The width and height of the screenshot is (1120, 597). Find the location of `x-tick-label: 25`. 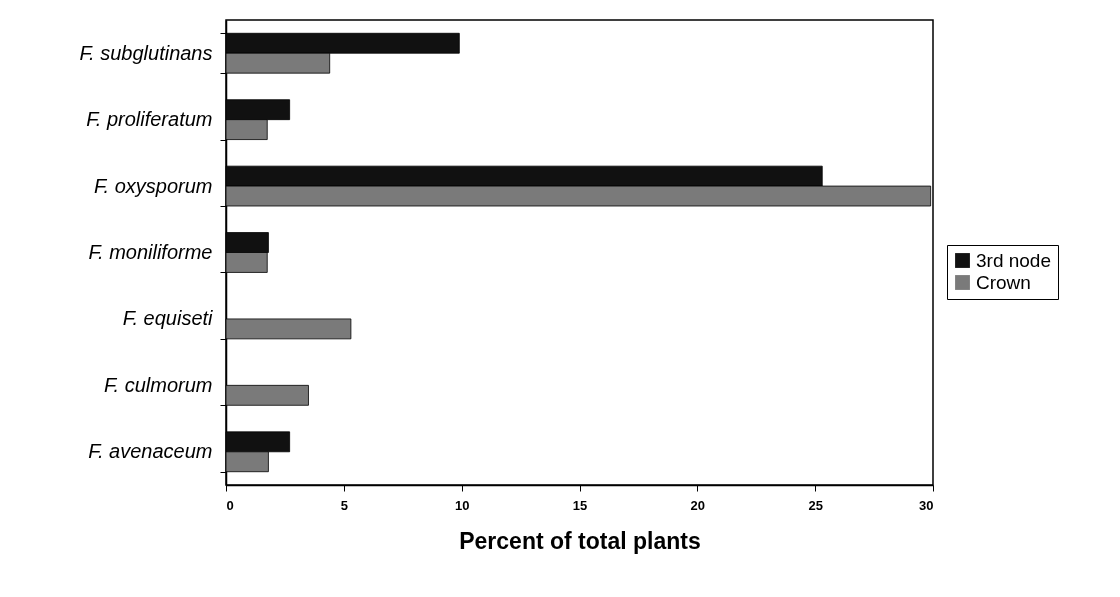

x-tick-label: 25 is located at coordinates (815, 505).